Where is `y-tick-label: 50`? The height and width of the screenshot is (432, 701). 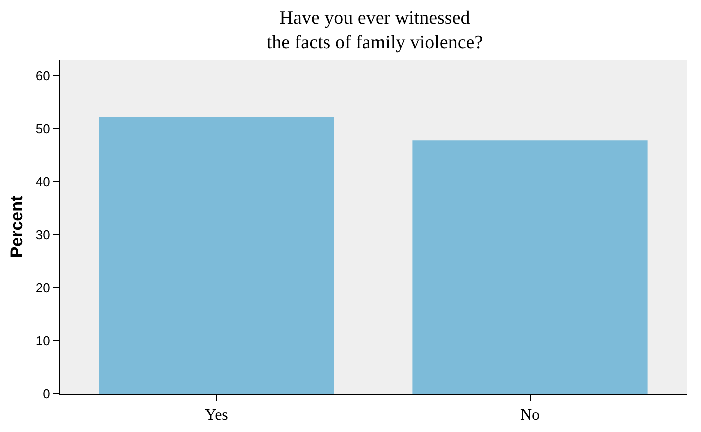
y-tick-label: 50 is located at coordinates (43, 128).